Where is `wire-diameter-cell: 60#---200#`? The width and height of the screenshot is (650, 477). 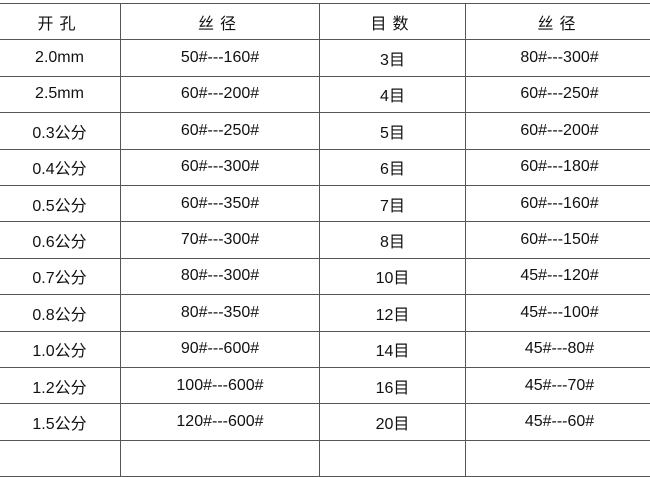 wire-diameter-cell: 60#---200# is located at coordinates (220, 94).